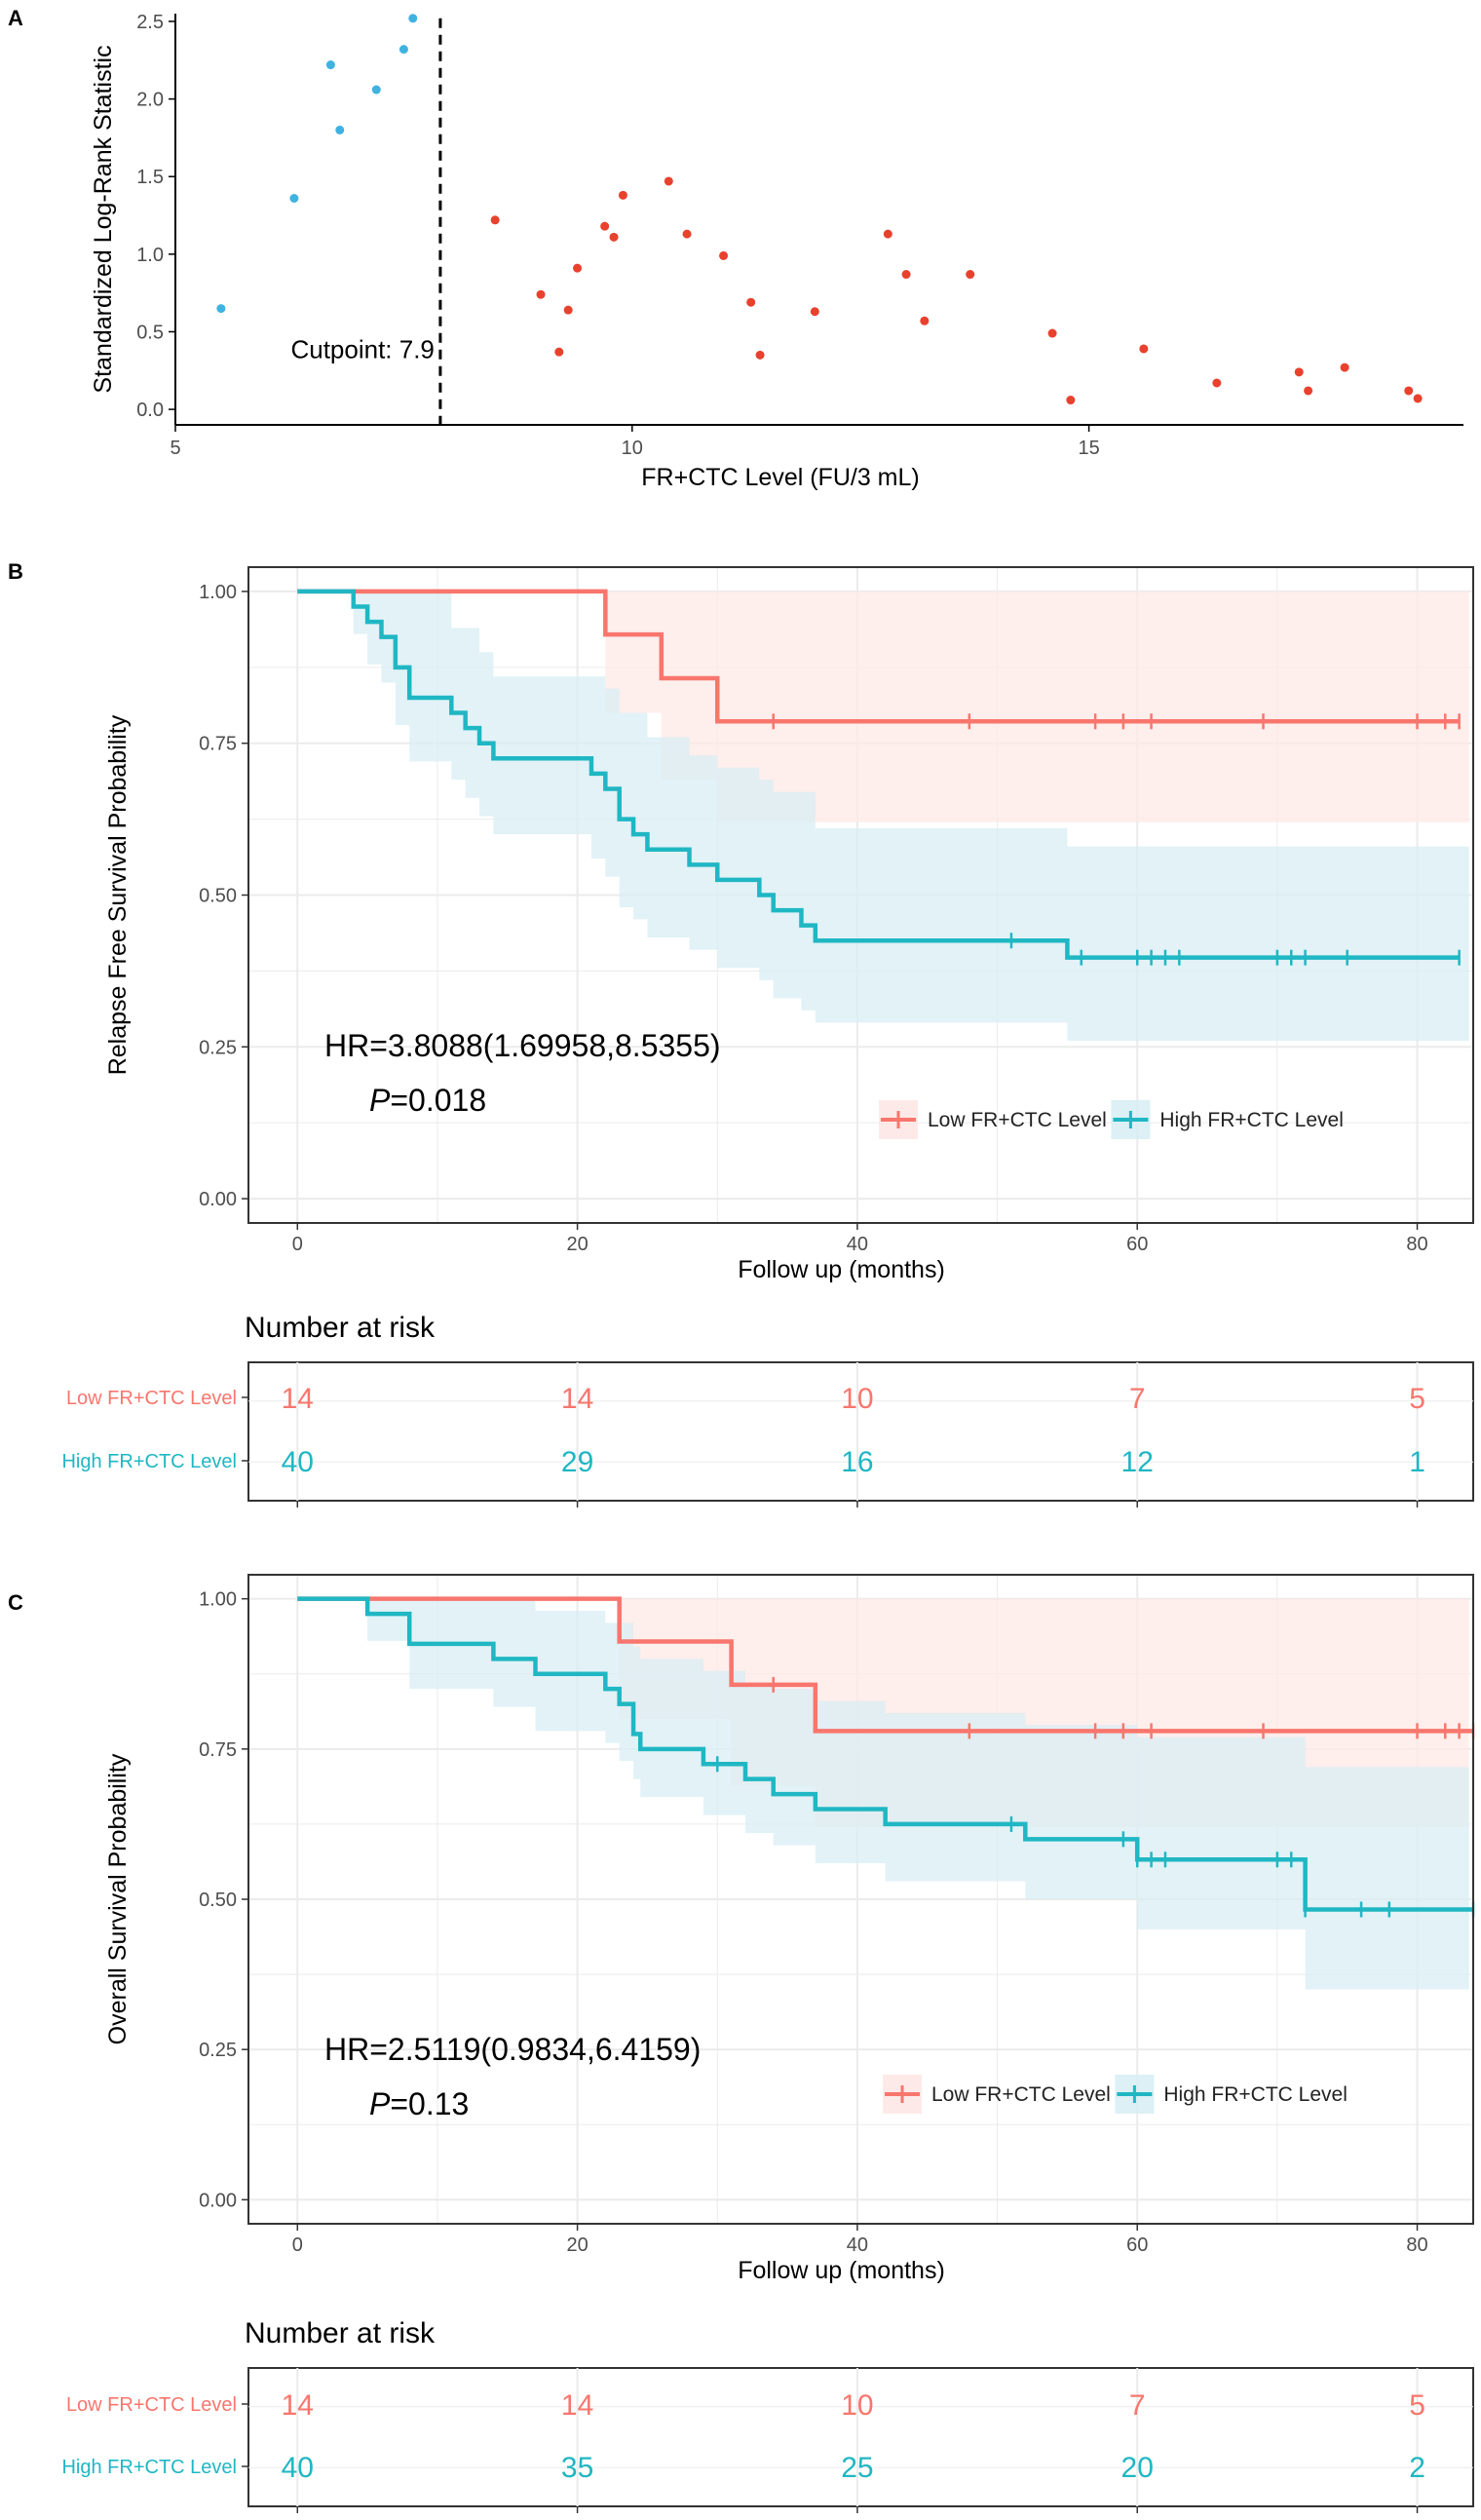 Image resolution: width=1481 pixels, height=2520 pixels. I want to click on risk-value: 12, so click(1137, 1462).